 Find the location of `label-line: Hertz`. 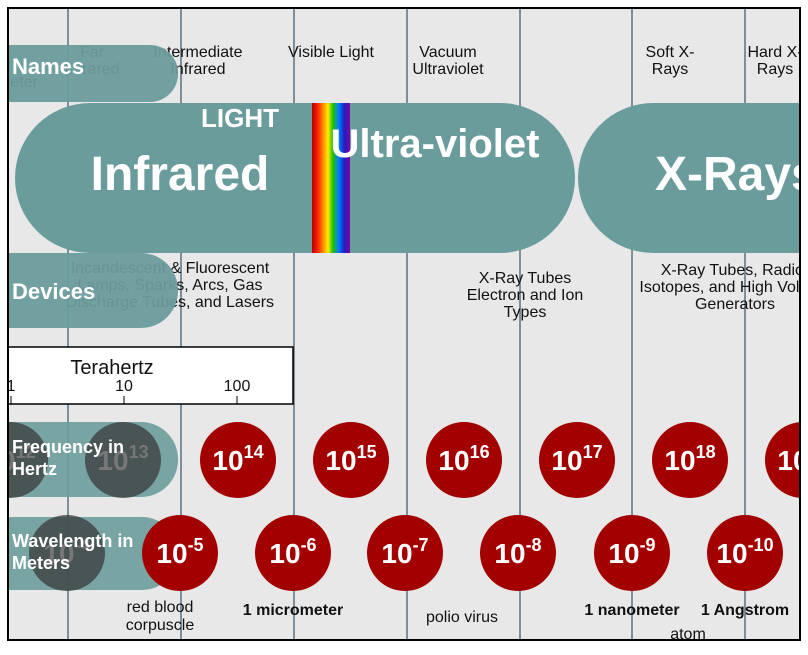

label-line: Hertz is located at coordinates (34, 469).